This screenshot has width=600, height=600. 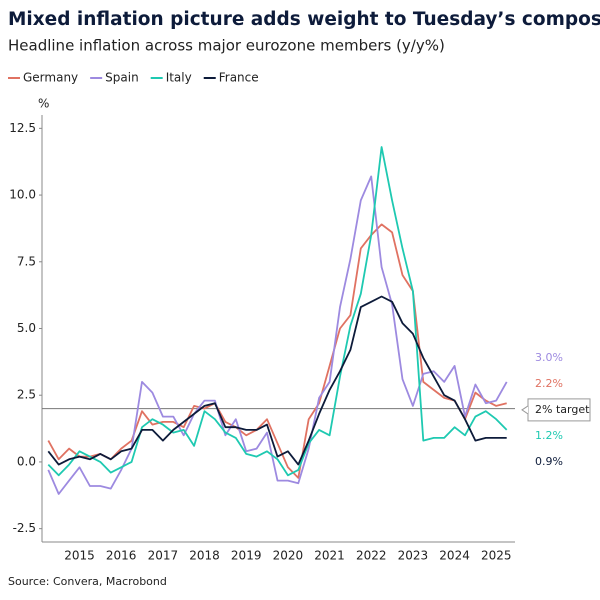 I want to click on y-tick-label: 2.5, so click(x=26, y=395).